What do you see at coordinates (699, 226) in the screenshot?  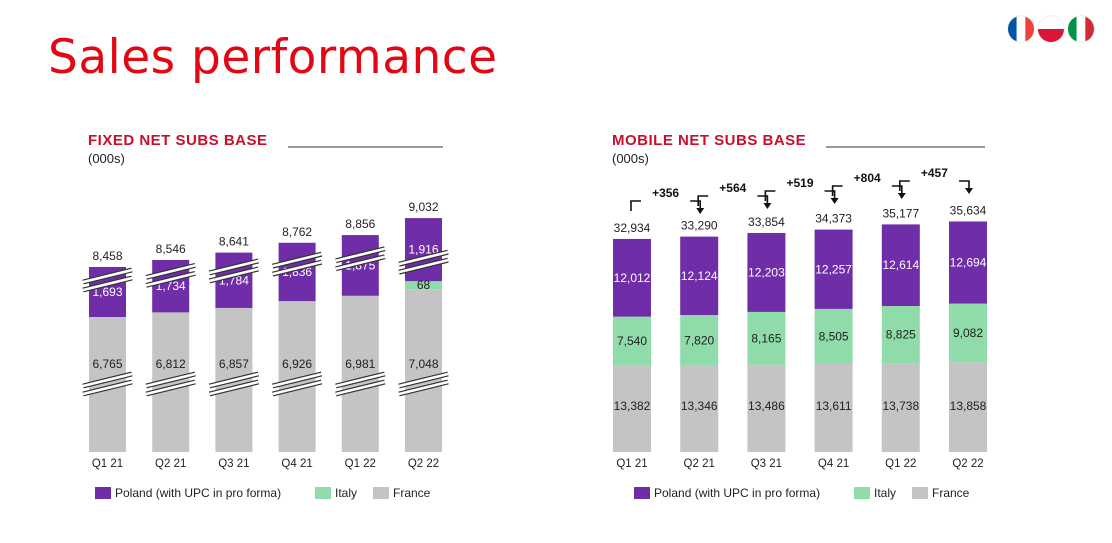 I see `total-label-q2-21: 33,290` at bounding box center [699, 226].